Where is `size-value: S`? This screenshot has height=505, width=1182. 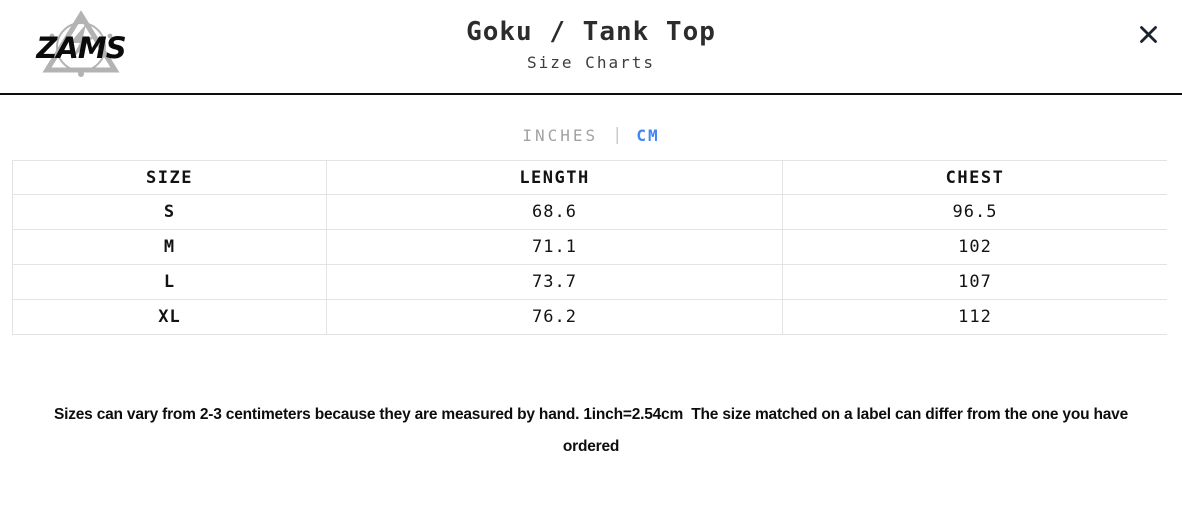
size-value: S is located at coordinates (169, 212).